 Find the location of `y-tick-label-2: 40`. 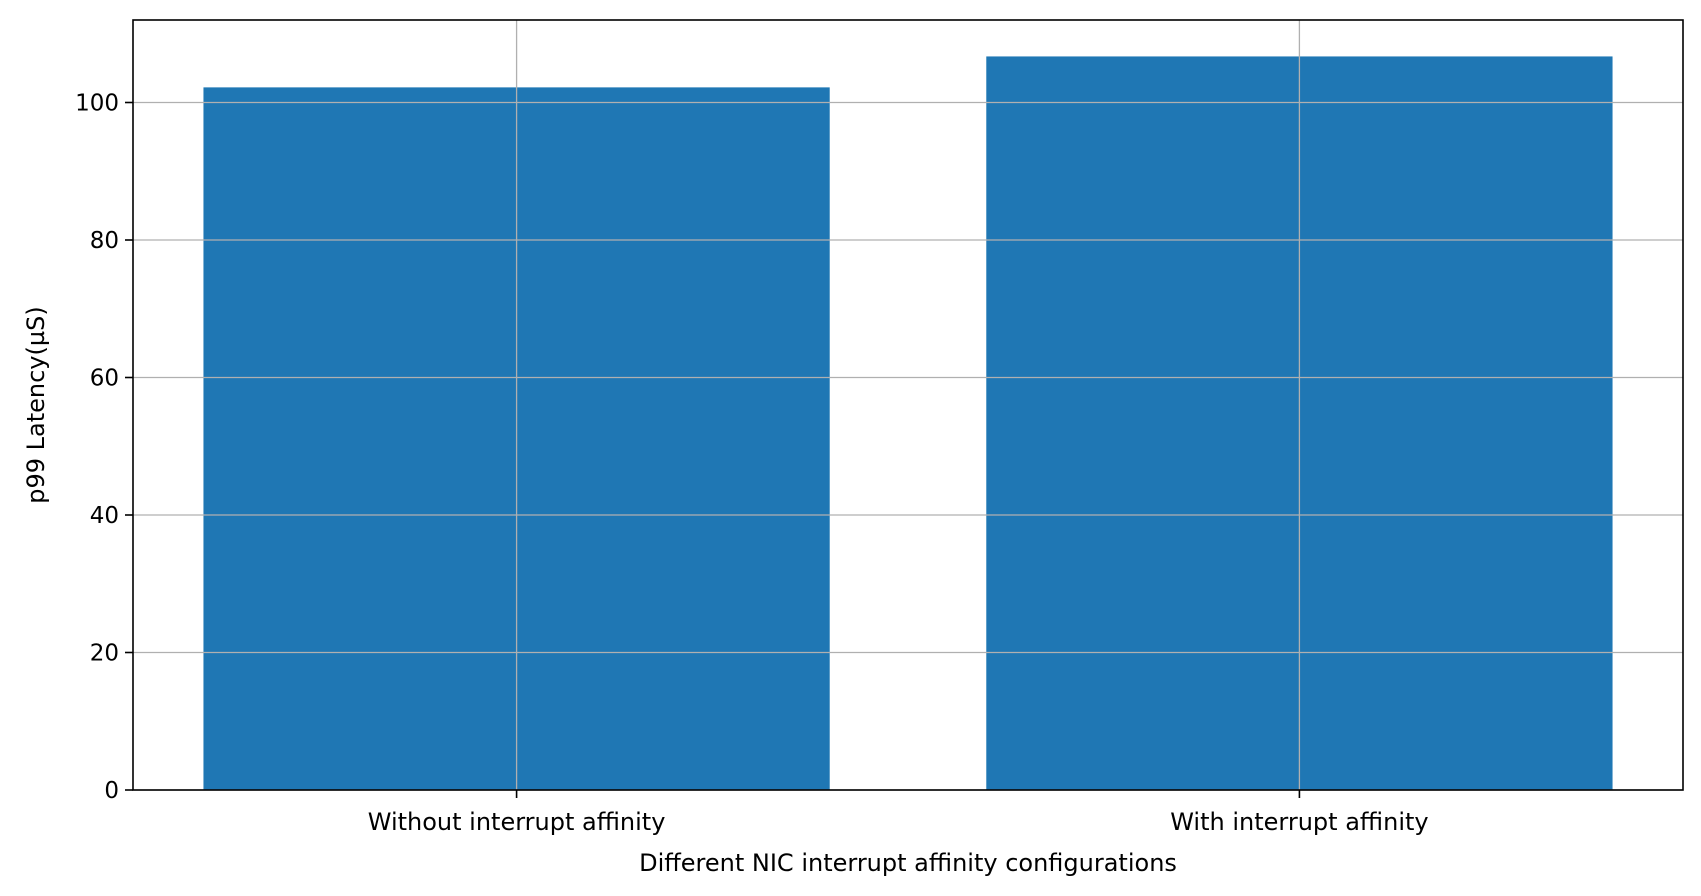

y-tick-label-2: 40 is located at coordinates (104, 516).